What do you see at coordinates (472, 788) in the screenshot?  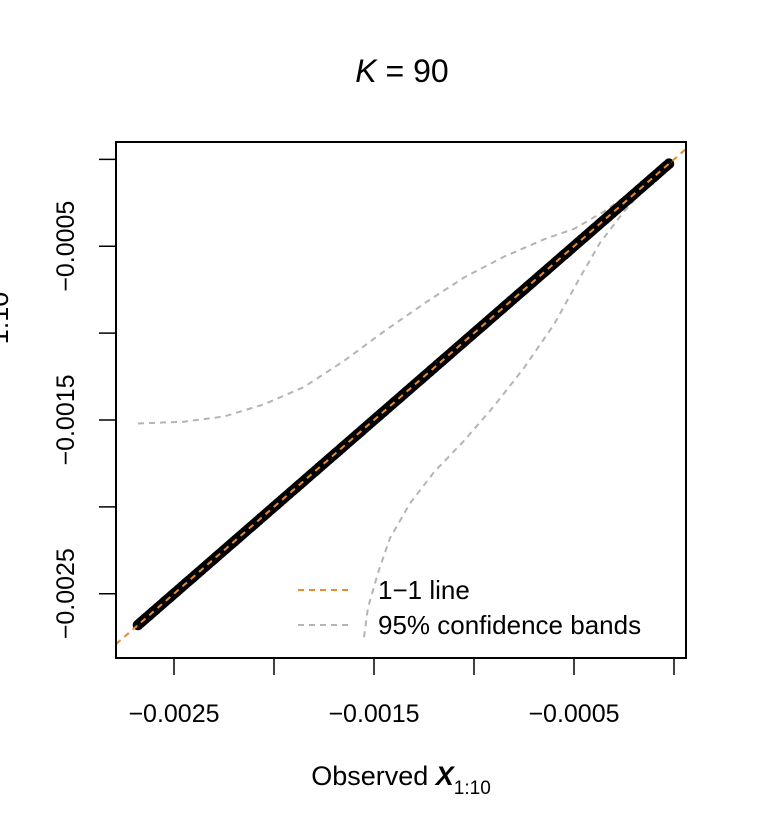 I see `x-axis-label-subscript: 1:10` at bounding box center [472, 788].